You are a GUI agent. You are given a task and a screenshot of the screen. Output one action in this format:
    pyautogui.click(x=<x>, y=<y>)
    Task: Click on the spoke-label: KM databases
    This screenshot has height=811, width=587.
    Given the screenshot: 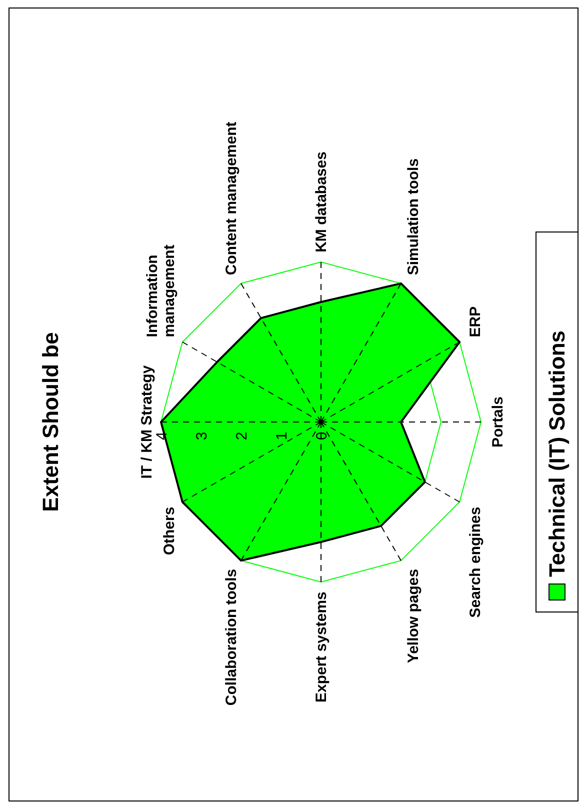 What is the action you would take?
    pyautogui.click(x=321, y=202)
    